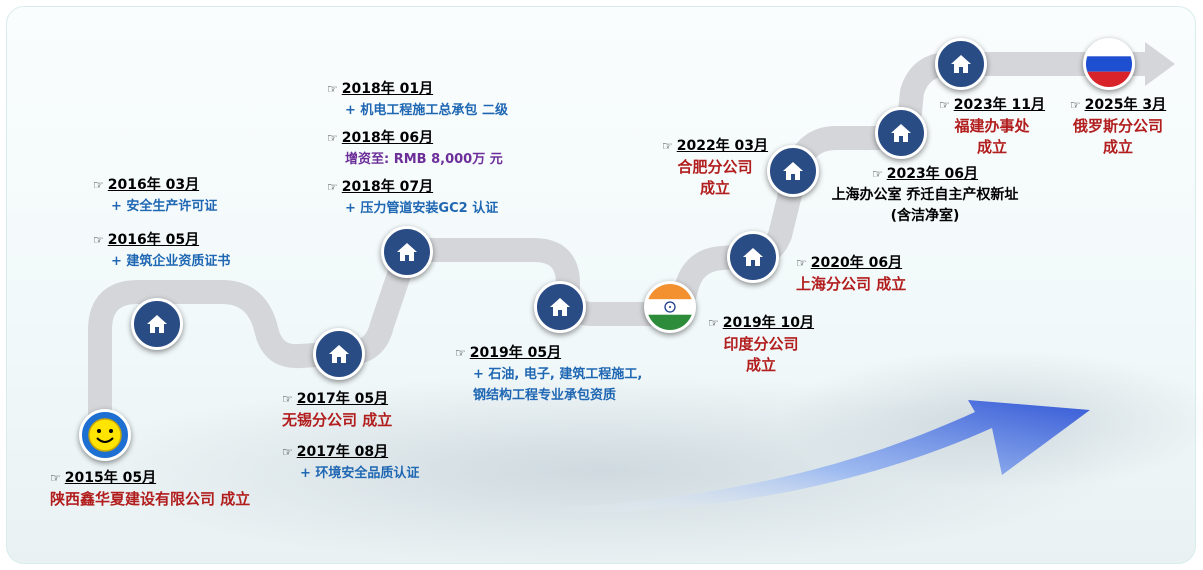 Image resolution: width=1203 pixels, height=570 pixels. I want to click on russia-flag-icon, so click(1109, 64).